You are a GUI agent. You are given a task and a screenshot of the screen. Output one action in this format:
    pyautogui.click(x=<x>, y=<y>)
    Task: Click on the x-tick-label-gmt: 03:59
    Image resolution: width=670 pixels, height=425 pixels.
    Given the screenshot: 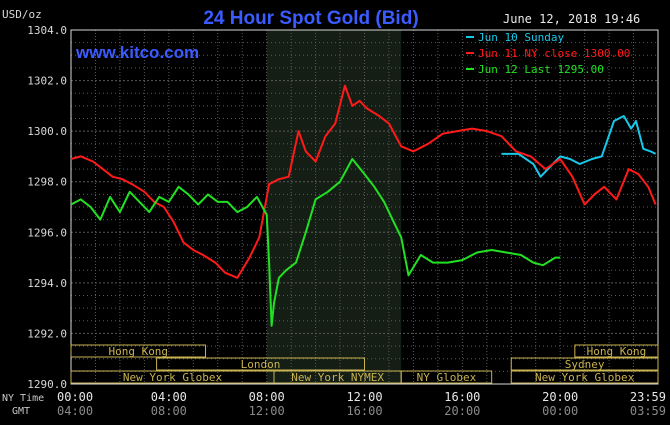 What is the action you would take?
    pyautogui.click(x=648, y=411)
    